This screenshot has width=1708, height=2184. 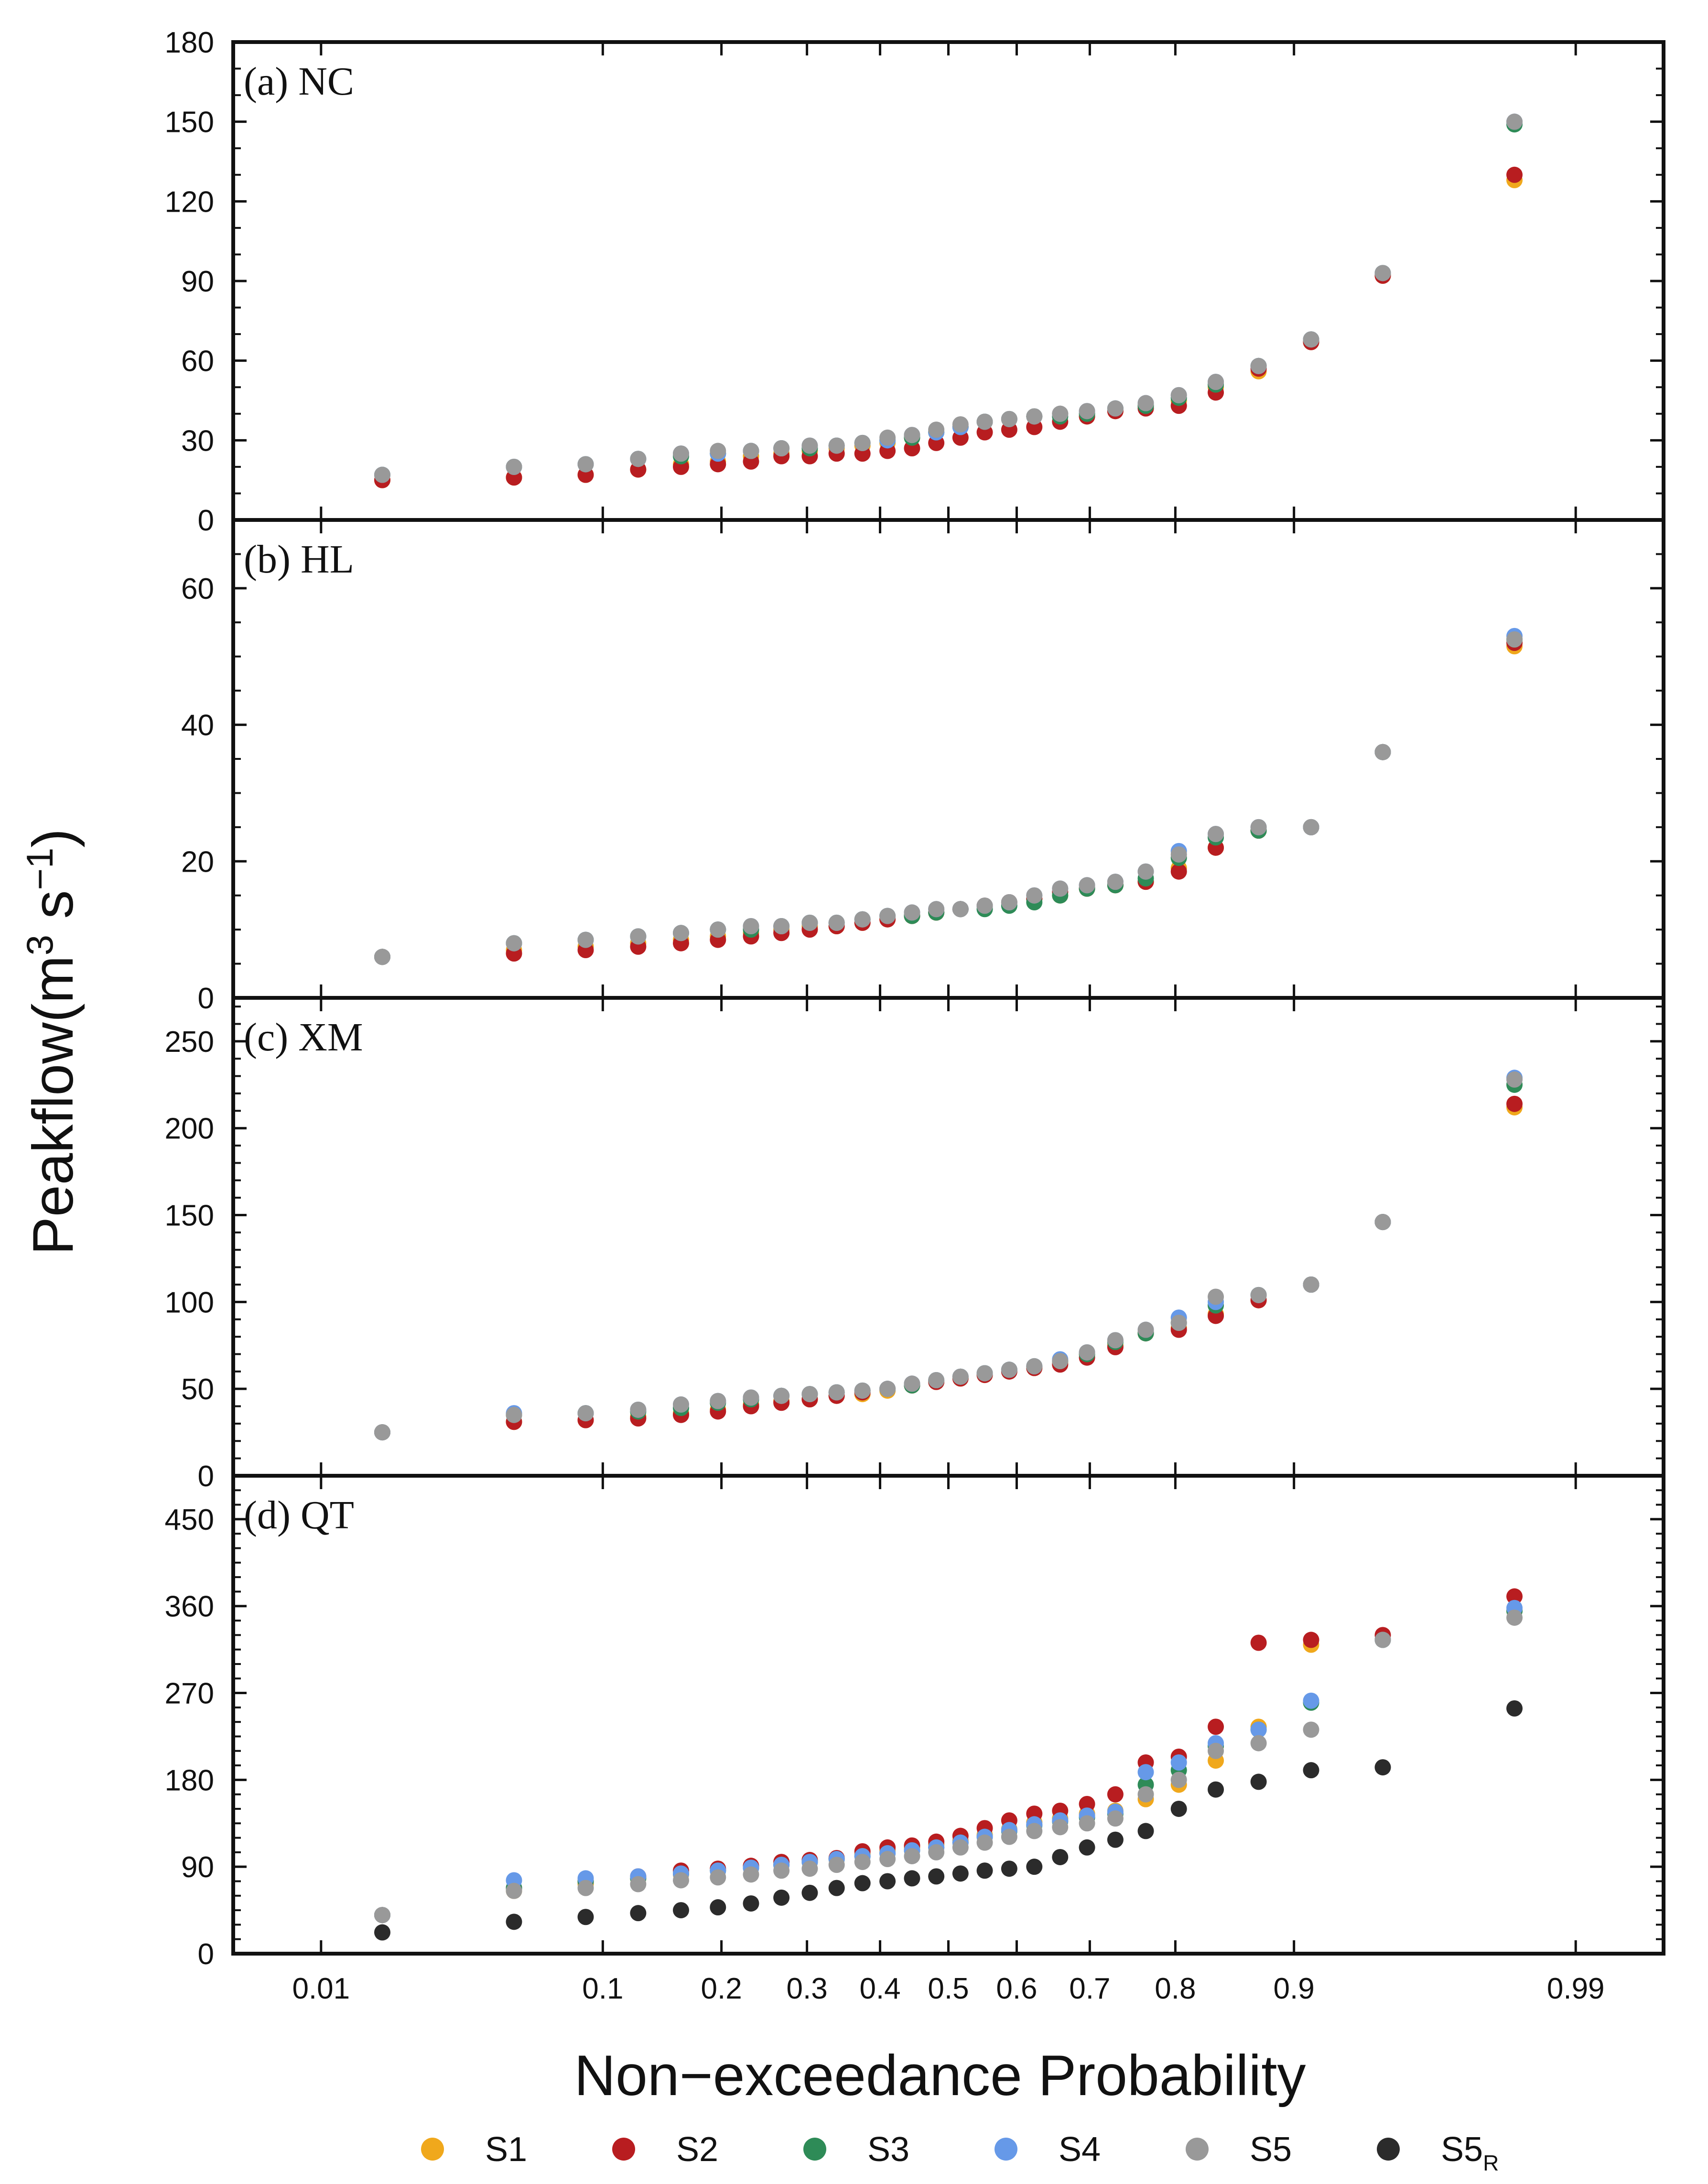 I want to click on x-tick-label: 0.9, so click(x=1294, y=1988).